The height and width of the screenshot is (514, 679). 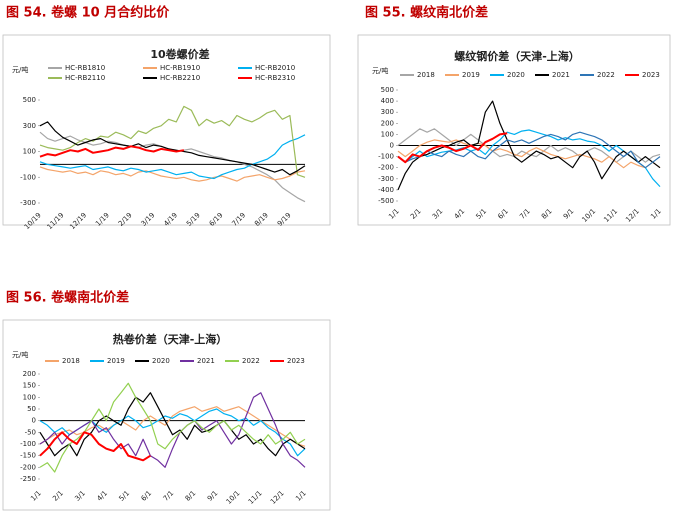 What do you see at coordinates (216, 219) in the screenshot?
I see `x-tick-label: 6/19` at bounding box center [216, 219].